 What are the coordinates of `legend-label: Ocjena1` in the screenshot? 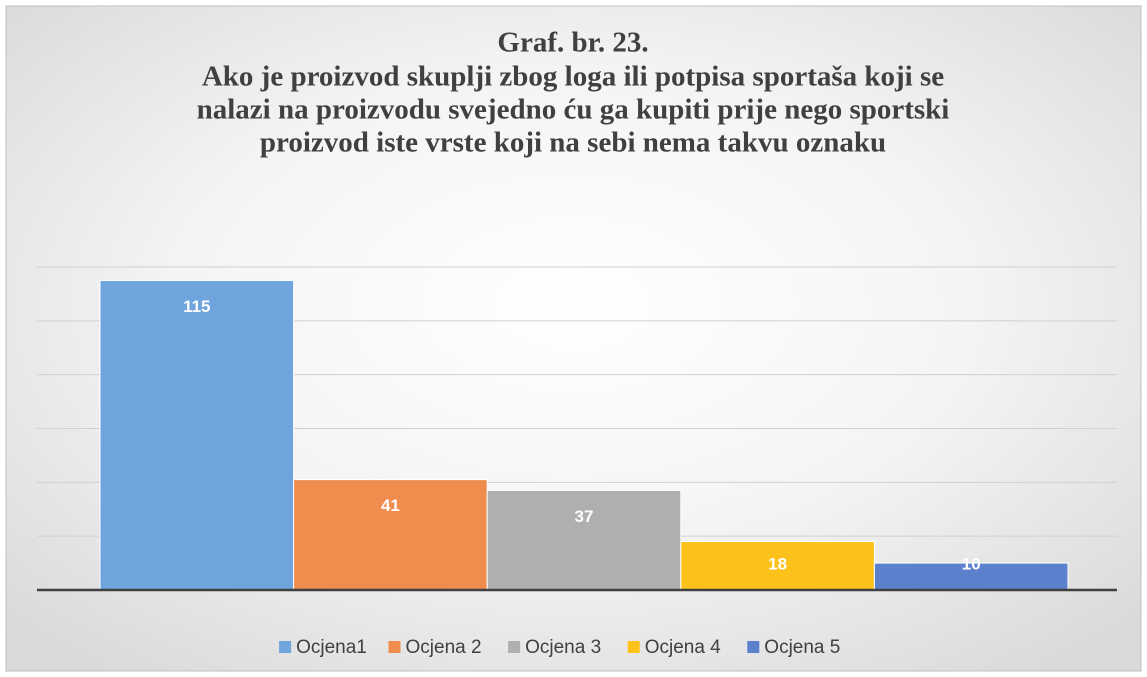 It's located at (331, 647).